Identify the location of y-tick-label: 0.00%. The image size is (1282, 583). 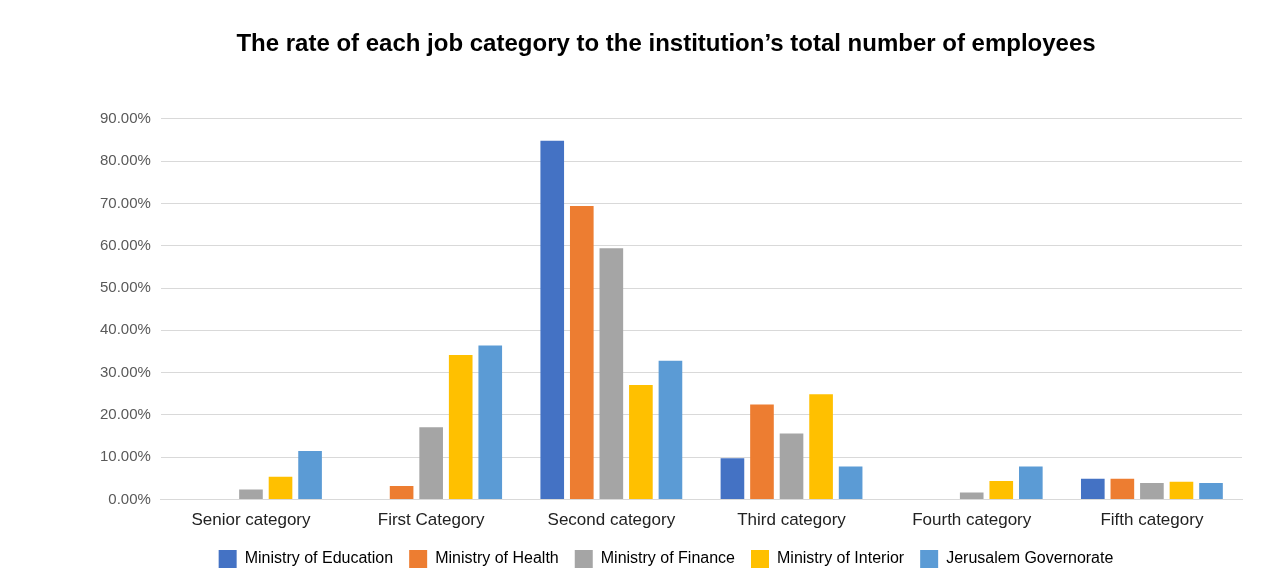
(129, 498).